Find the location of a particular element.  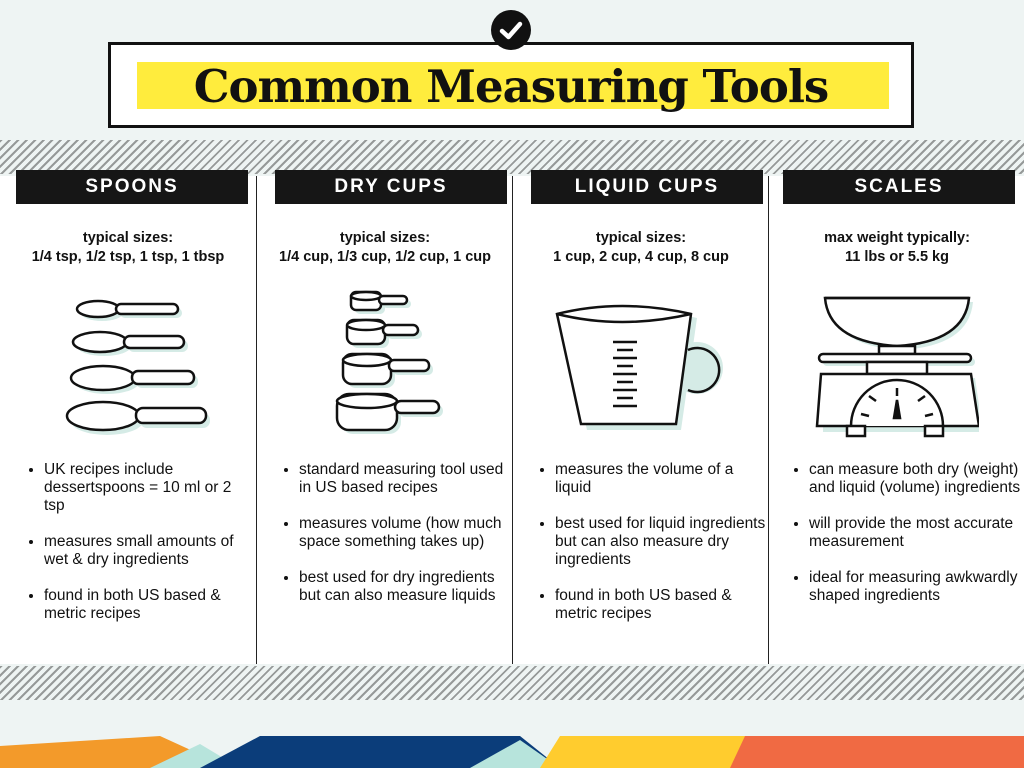

sizes-value: 11 lbs or 5.5 kg is located at coordinates (897, 257).